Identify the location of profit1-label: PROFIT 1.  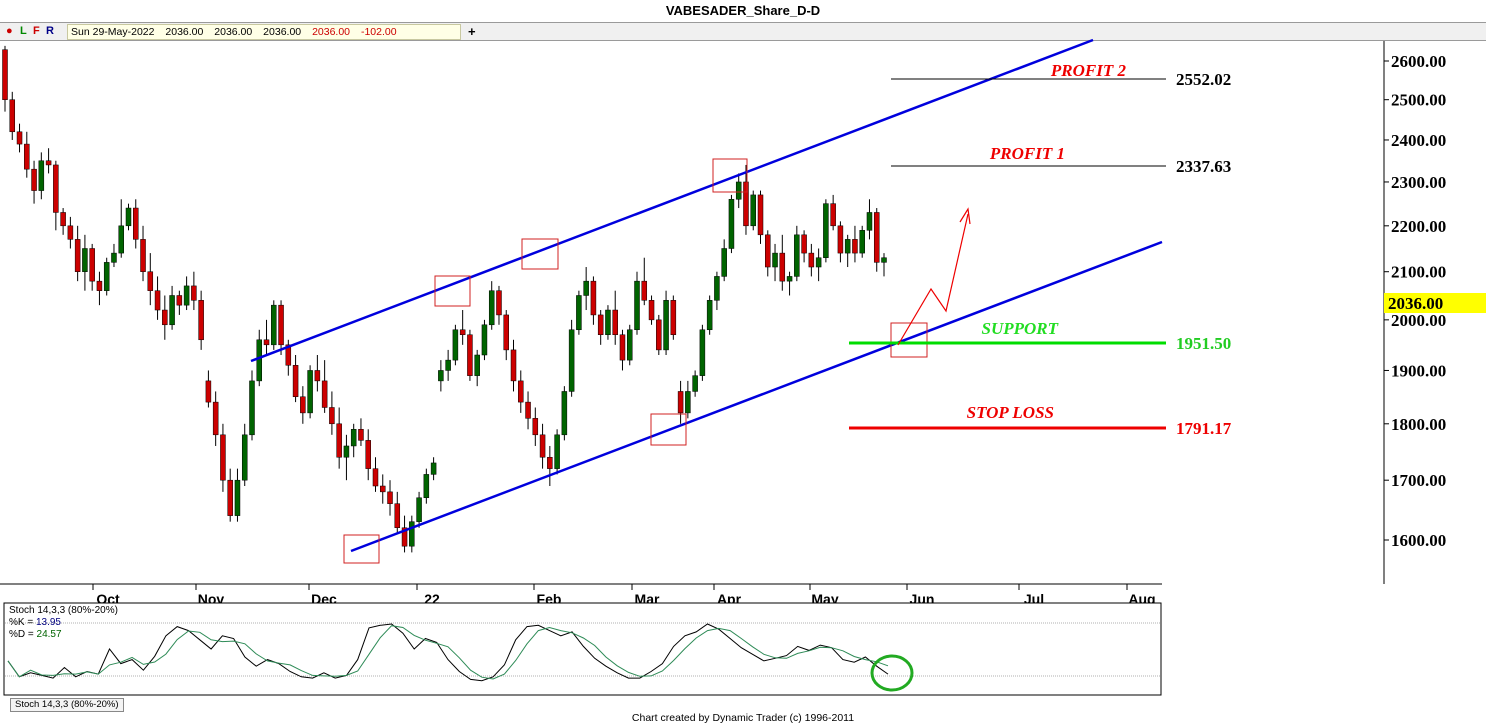
(1027, 153).